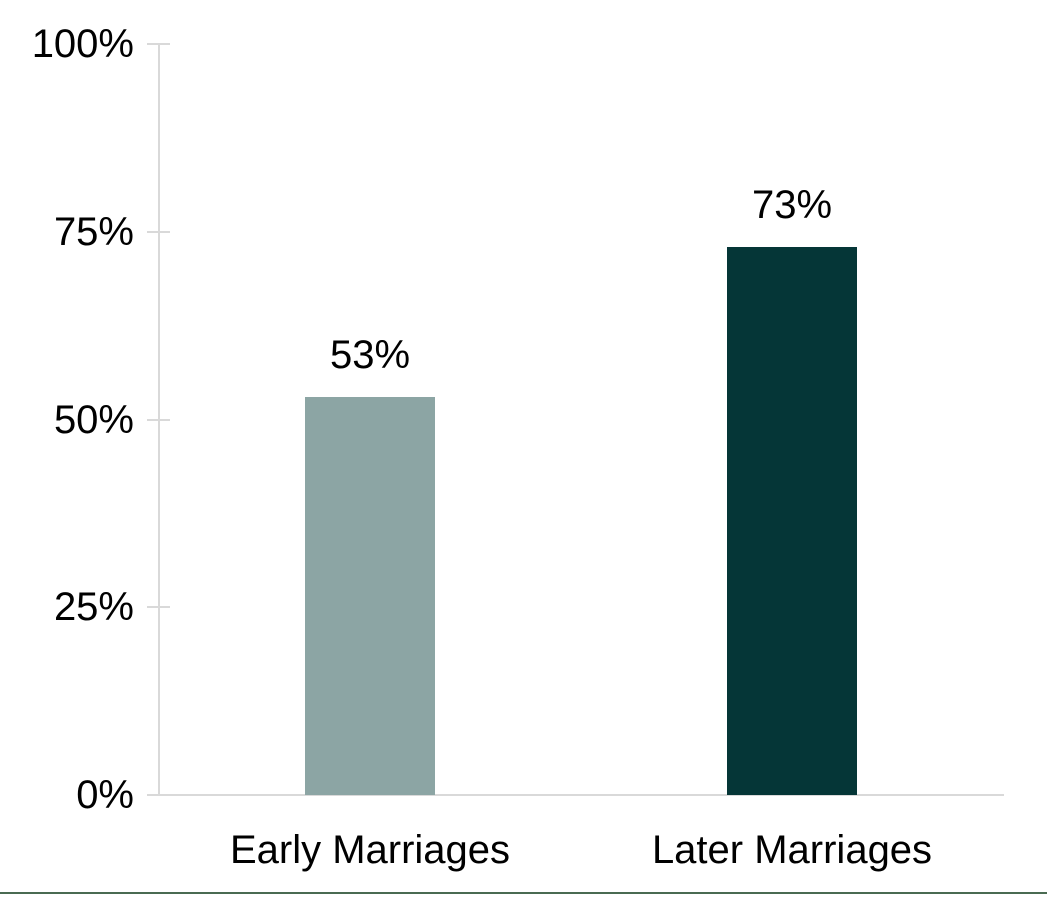  Describe the element at coordinates (105, 795) in the screenshot. I see `y-axis-tick-label: 0%` at that location.